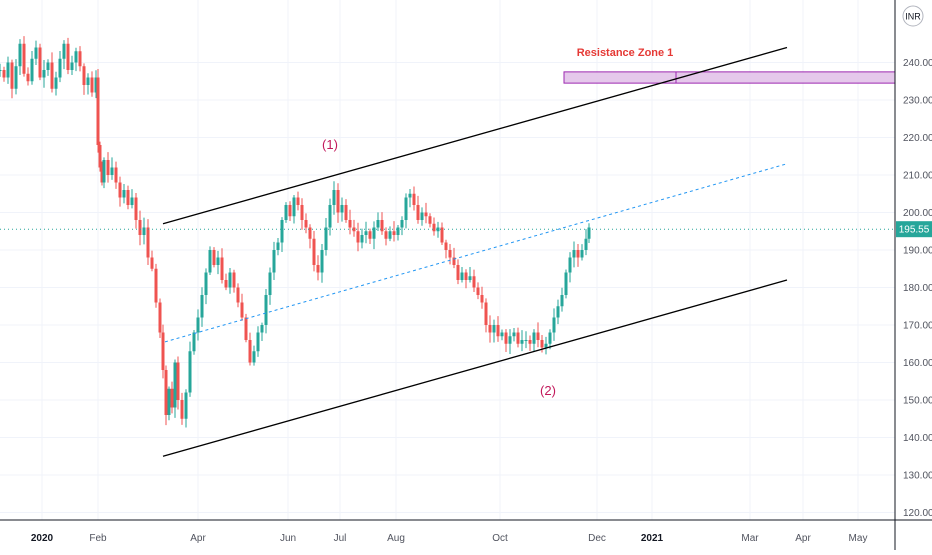  I want to click on y-tick-label: 200.00, so click(917, 213).